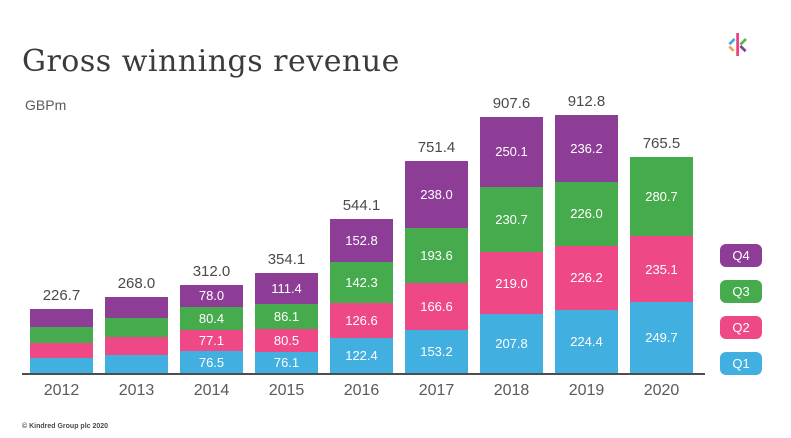 This screenshot has height=438, width=791. What do you see at coordinates (436, 351) in the screenshot?
I see `bar-segment-q1: 153.2` at bounding box center [436, 351].